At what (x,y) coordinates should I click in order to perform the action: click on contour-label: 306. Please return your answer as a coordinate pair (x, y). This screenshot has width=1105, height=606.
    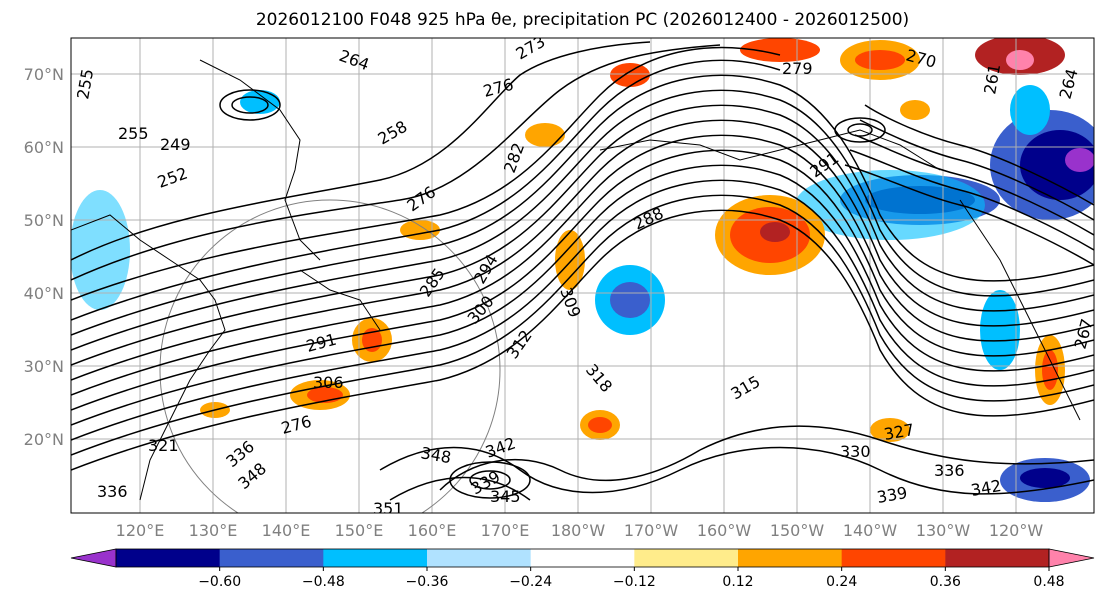
    Looking at the image, I should click on (328, 382).